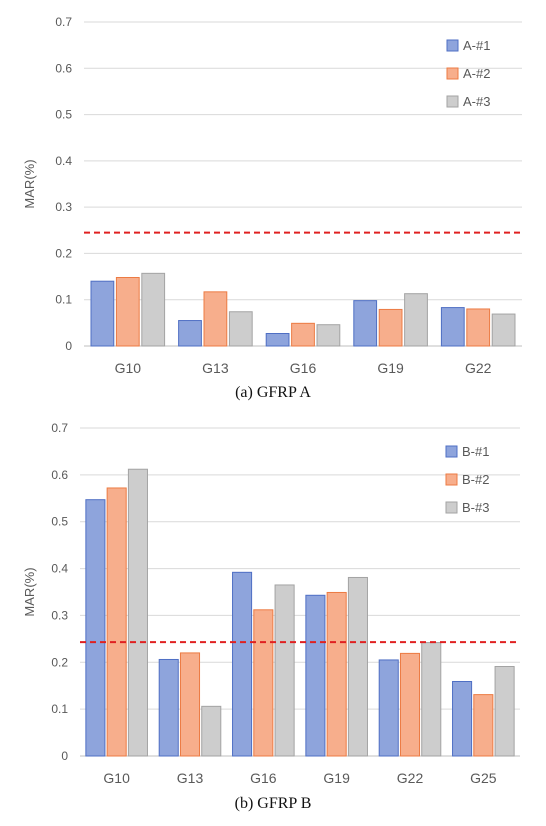  I want to click on legend-label: A-#3, so click(476, 101).